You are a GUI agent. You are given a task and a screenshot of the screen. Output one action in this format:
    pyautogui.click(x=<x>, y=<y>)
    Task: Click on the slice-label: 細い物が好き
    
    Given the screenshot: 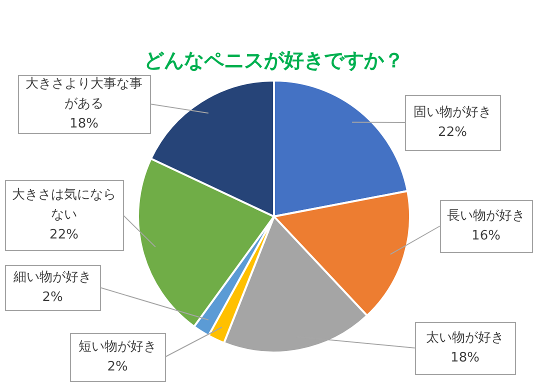 What is the action you would take?
    pyautogui.click(x=52, y=277)
    